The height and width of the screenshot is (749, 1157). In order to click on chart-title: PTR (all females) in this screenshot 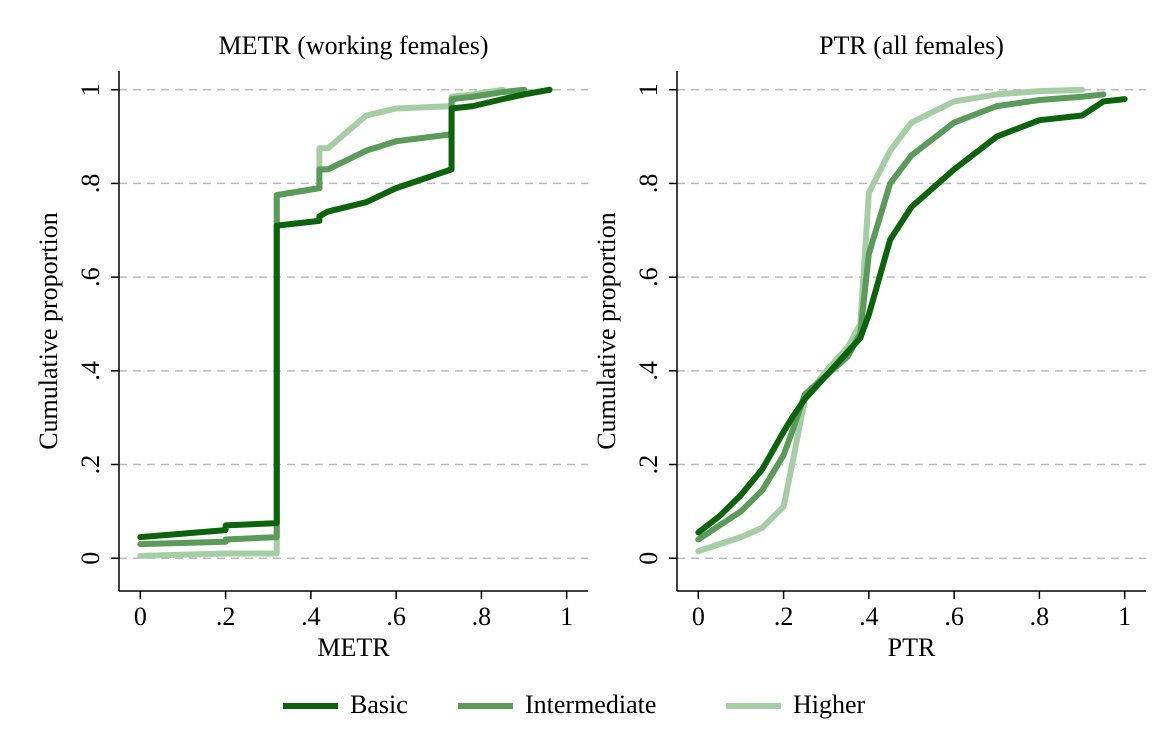, I will do `click(911, 45)`.